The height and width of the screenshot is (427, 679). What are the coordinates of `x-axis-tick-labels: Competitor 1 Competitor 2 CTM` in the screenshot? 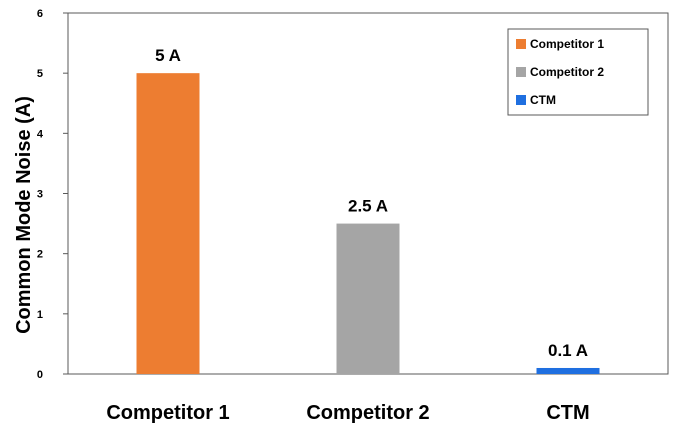 It's located at (347, 413).